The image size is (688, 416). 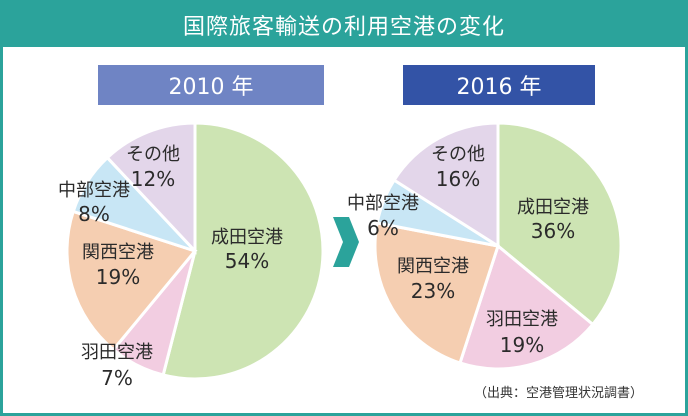 What do you see at coordinates (117, 352) in the screenshot?
I see `pie-2010-label-haneda: 羽田空港` at bounding box center [117, 352].